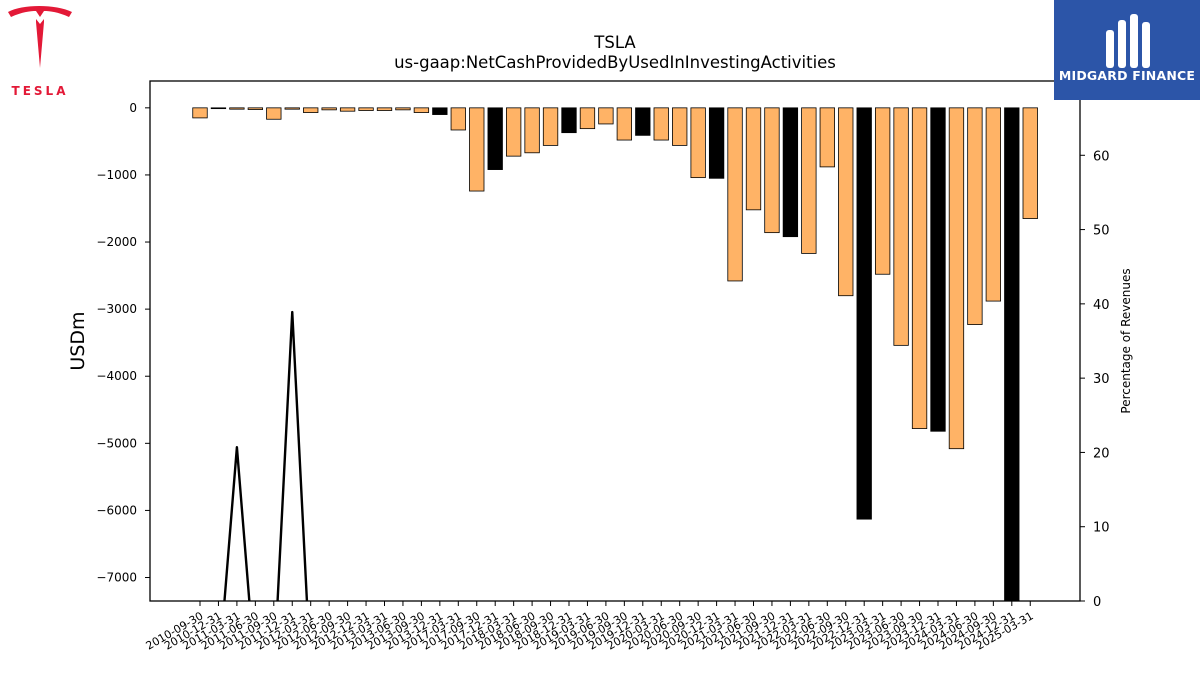 The image size is (1200, 675). Describe the element at coordinates (116, 510) in the screenshot. I see `y-tick-label: −6000` at that location.